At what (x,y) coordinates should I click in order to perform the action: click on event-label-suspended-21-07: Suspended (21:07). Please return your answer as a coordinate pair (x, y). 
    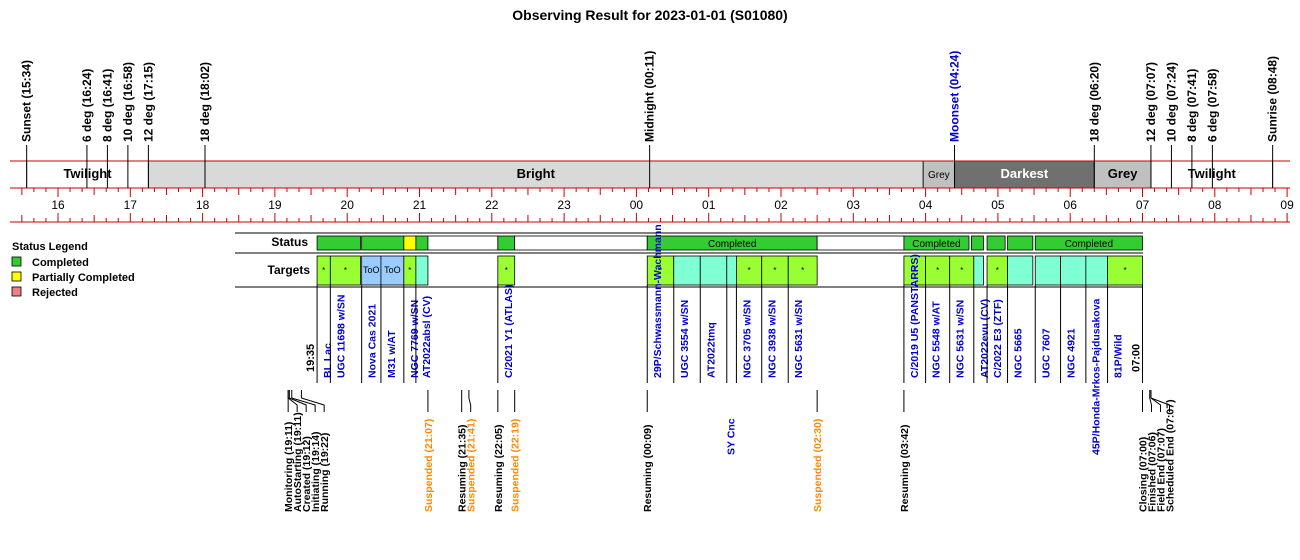
    Looking at the image, I should click on (429, 465).